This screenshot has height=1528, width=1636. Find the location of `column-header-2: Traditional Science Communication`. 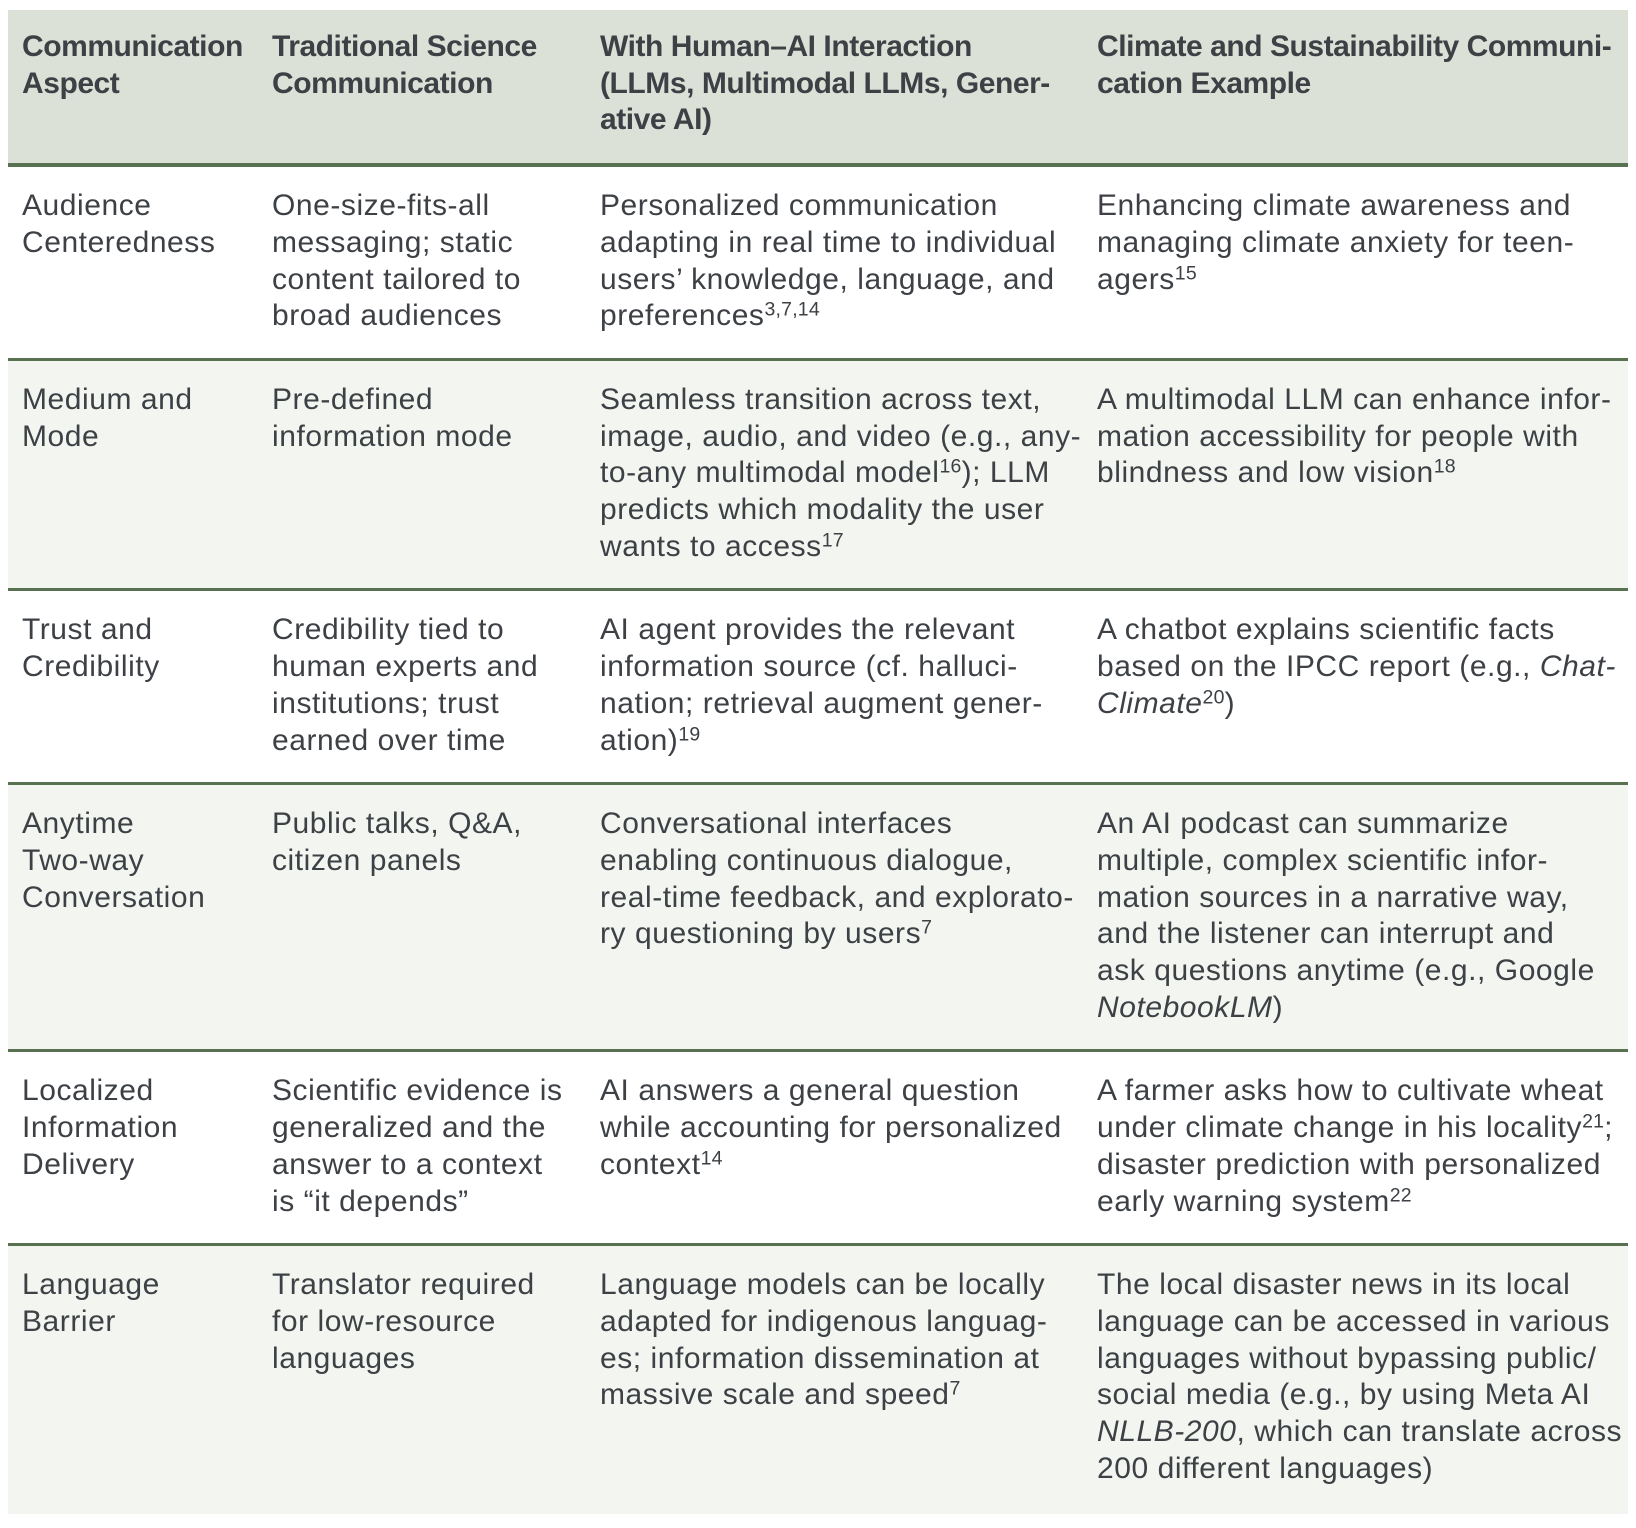

column-header-2: Traditional Science Communication is located at coordinates (422, 86).